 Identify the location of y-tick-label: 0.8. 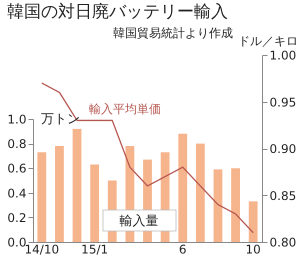
(16, 144).